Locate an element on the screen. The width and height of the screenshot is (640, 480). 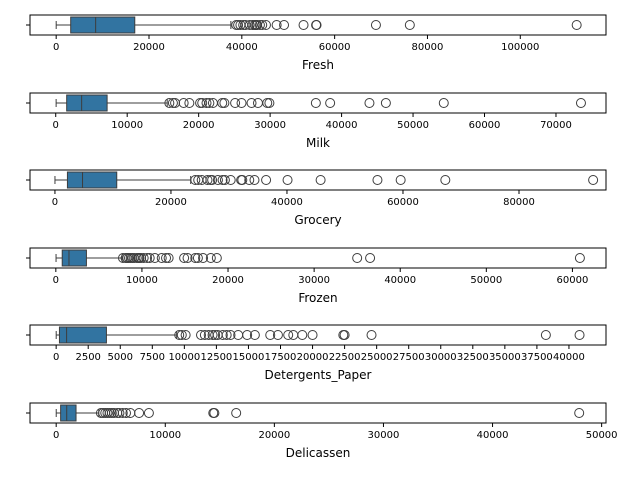
x-axis-label: Detergents_Paper is located at coordinates (318, 375).